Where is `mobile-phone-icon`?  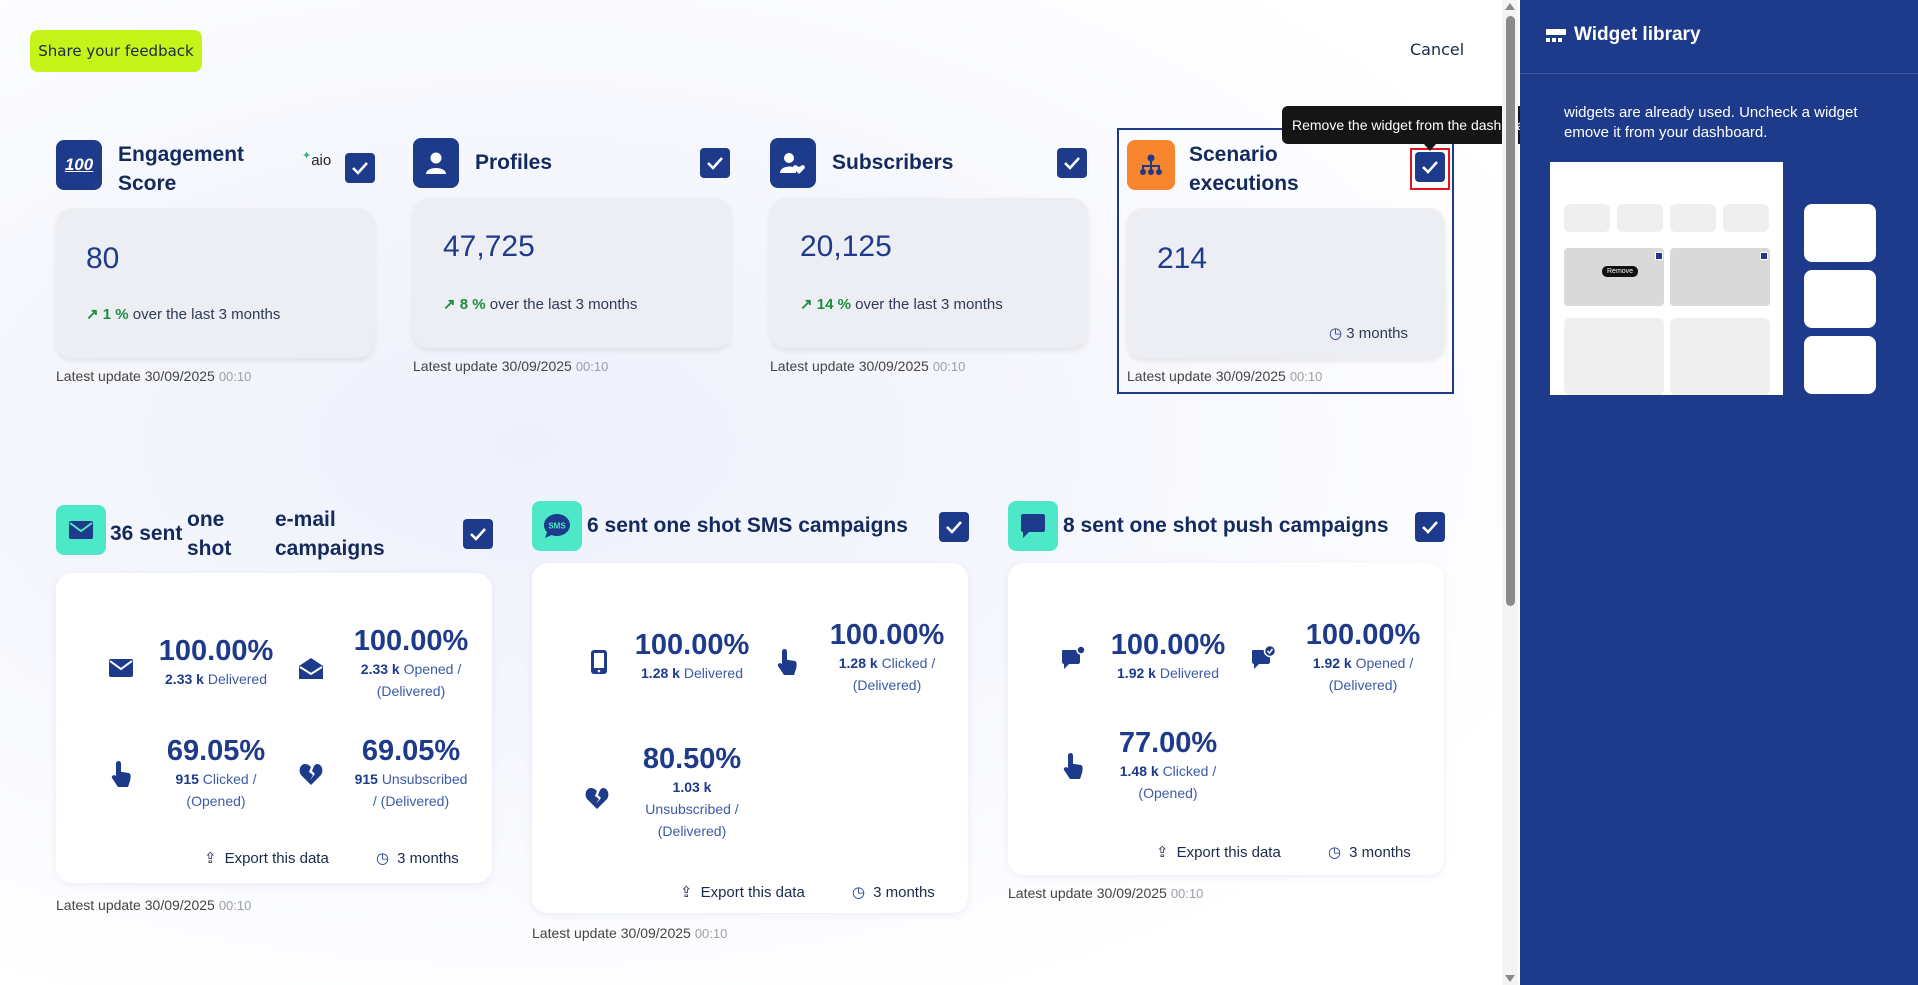 mobile-phone-icon is located at coordinates (599, 662).